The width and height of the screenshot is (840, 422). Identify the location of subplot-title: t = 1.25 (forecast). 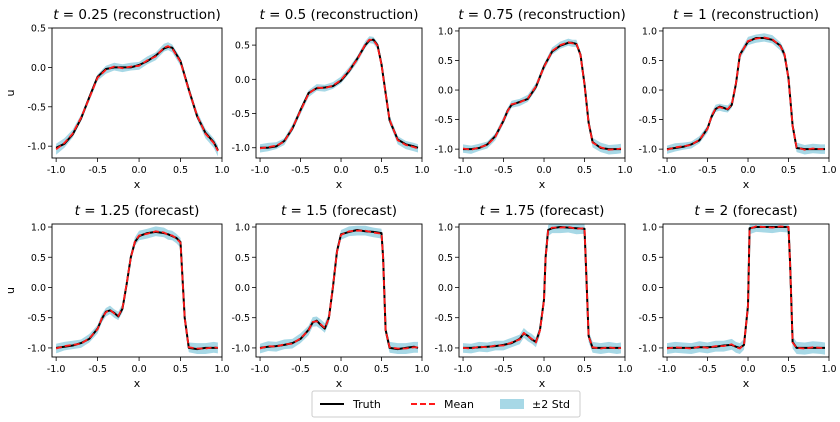
(137, 211).